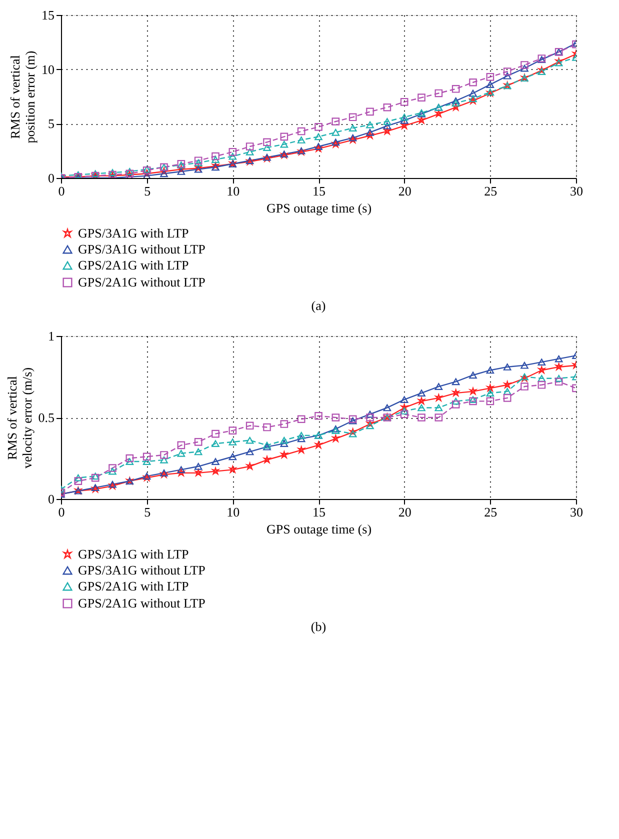 The image size is (619, 839). Describe the element at coordinates (51, 124) in the screenshot. I see `y-tick-label: 5` at that location.